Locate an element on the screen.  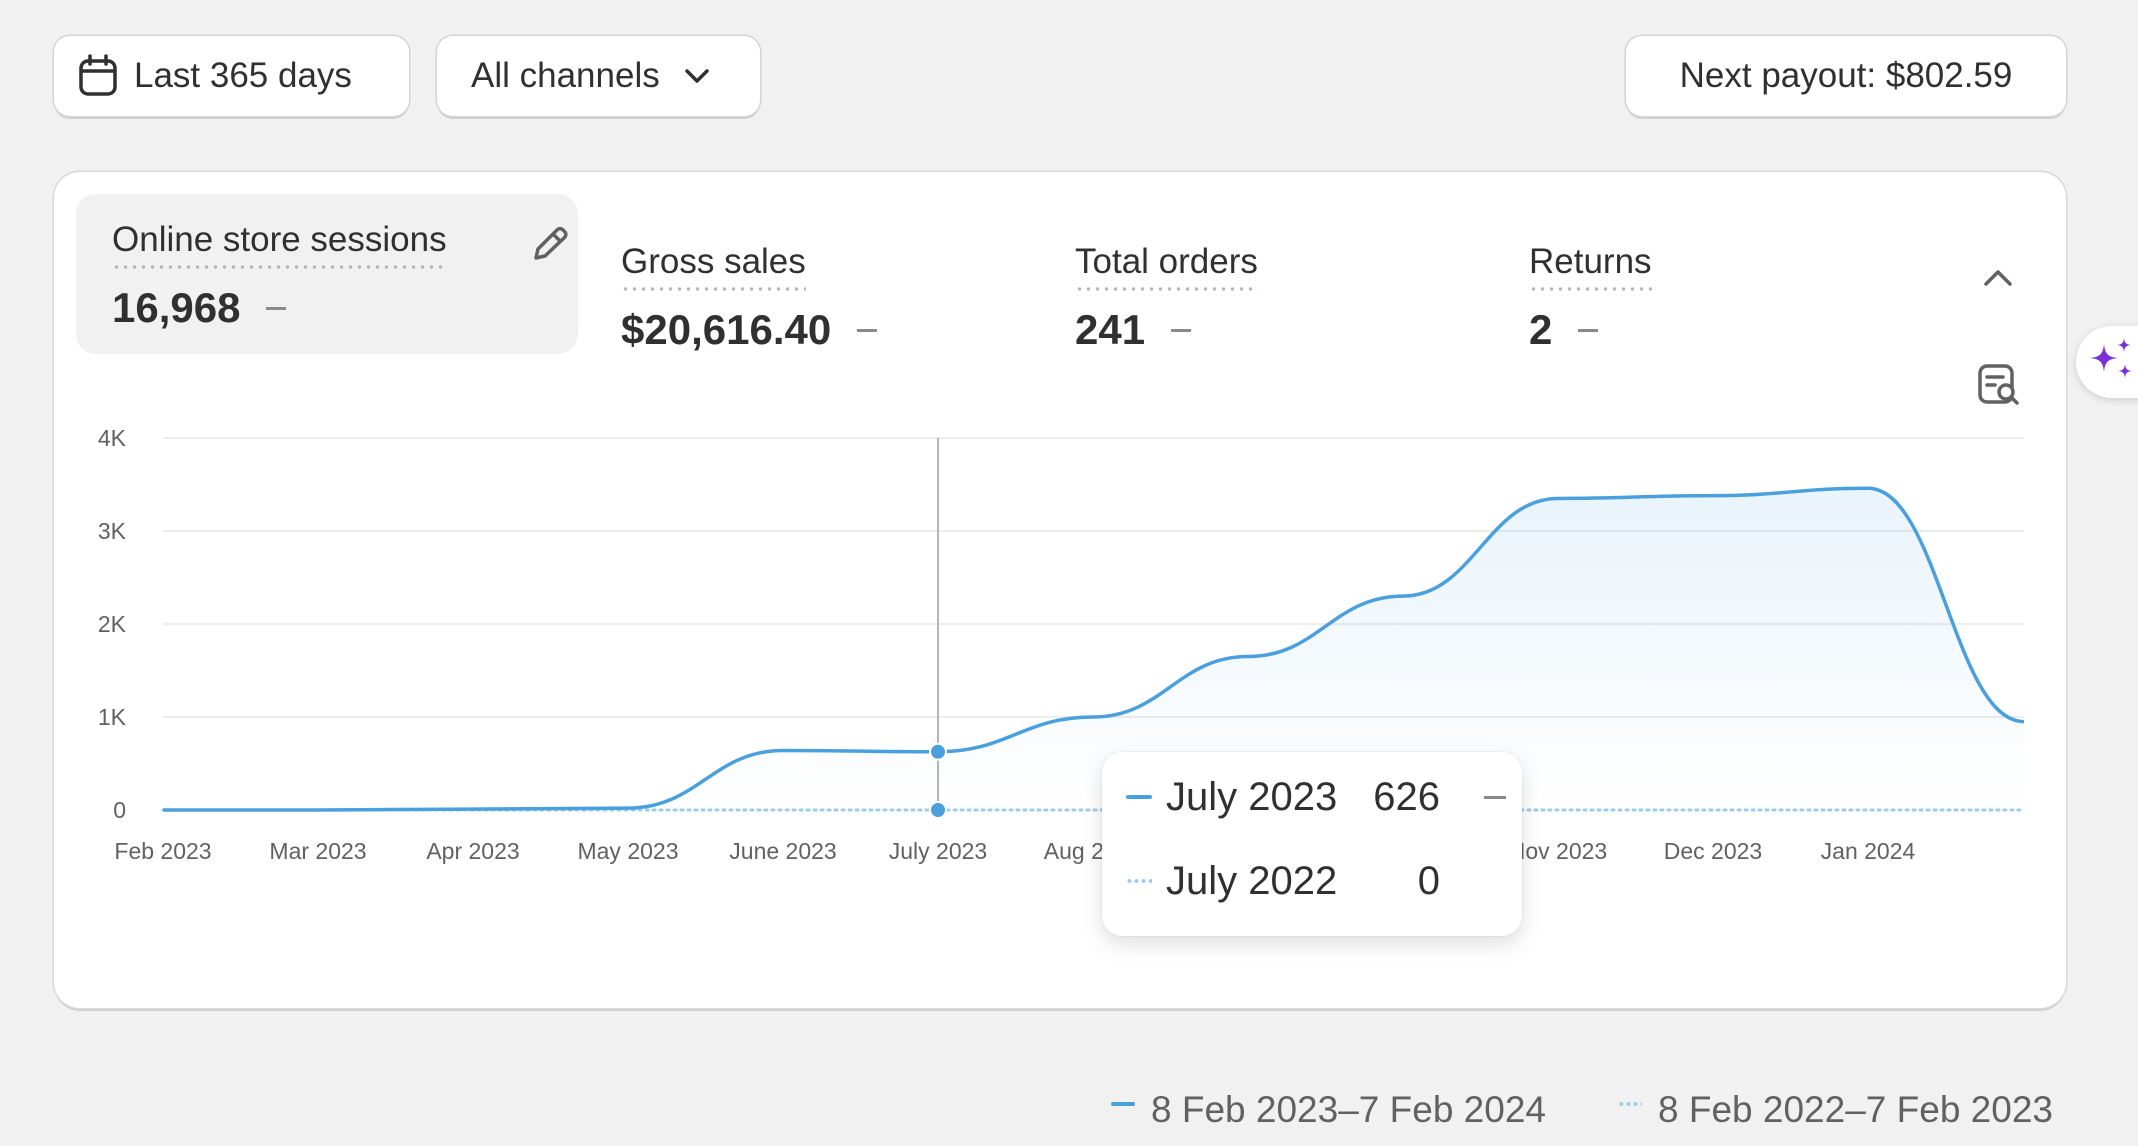
channels-dropdown: All channels is located at coordinates (598, 76).